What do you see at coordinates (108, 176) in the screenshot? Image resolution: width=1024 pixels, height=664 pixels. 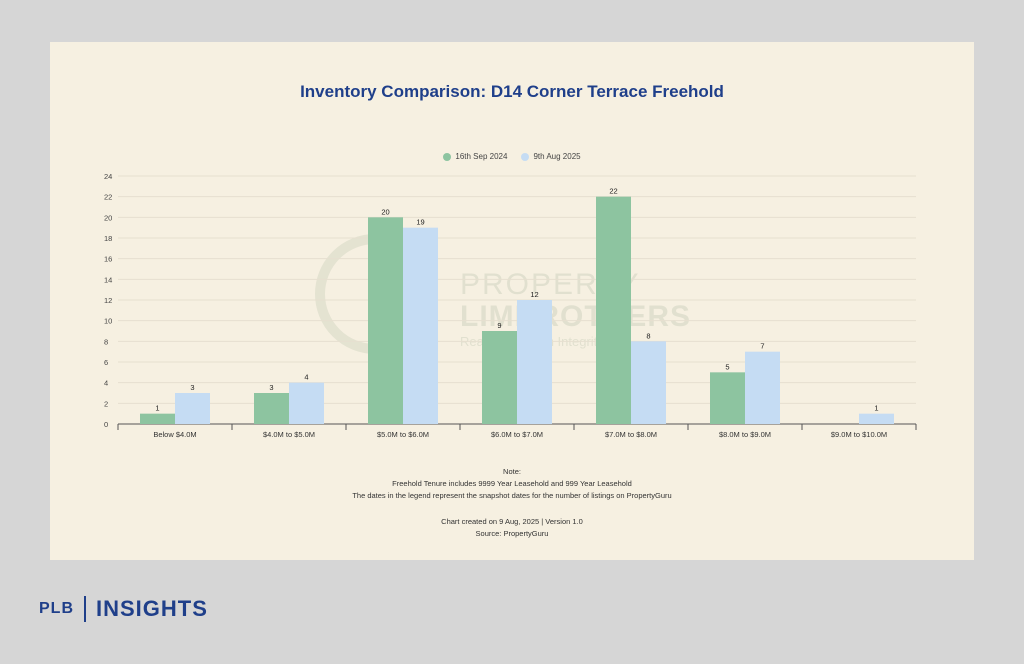 I see `y-tick-label: 24` at bounding box center [108, 176].